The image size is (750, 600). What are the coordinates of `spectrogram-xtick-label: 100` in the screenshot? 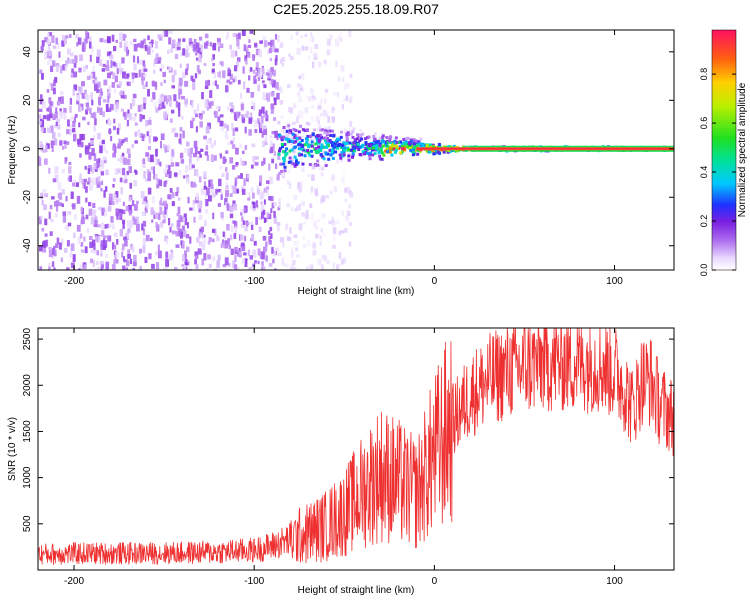 It's located at (614, 281).